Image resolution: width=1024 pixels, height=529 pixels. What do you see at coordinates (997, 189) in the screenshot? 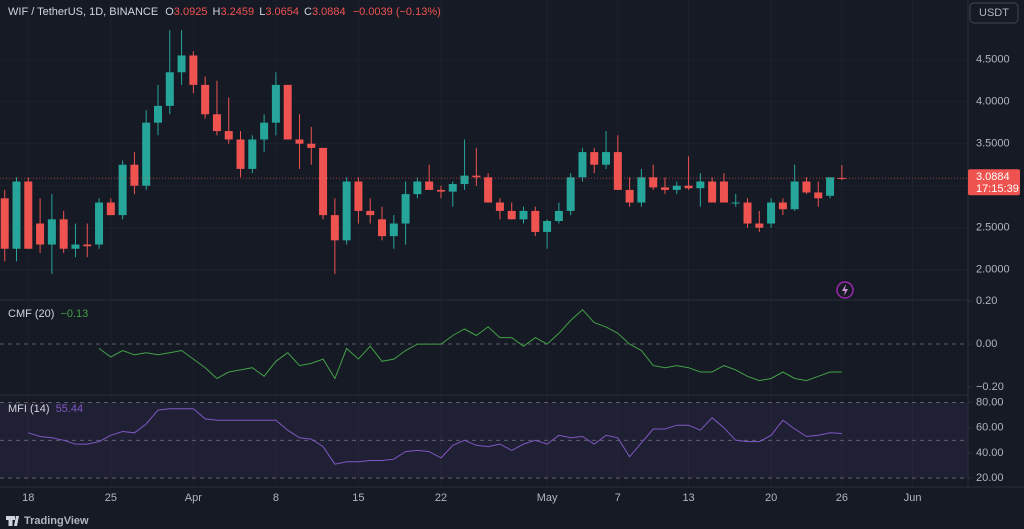
I see `countdown: 17:15:39` at bounding box center [997, 189].